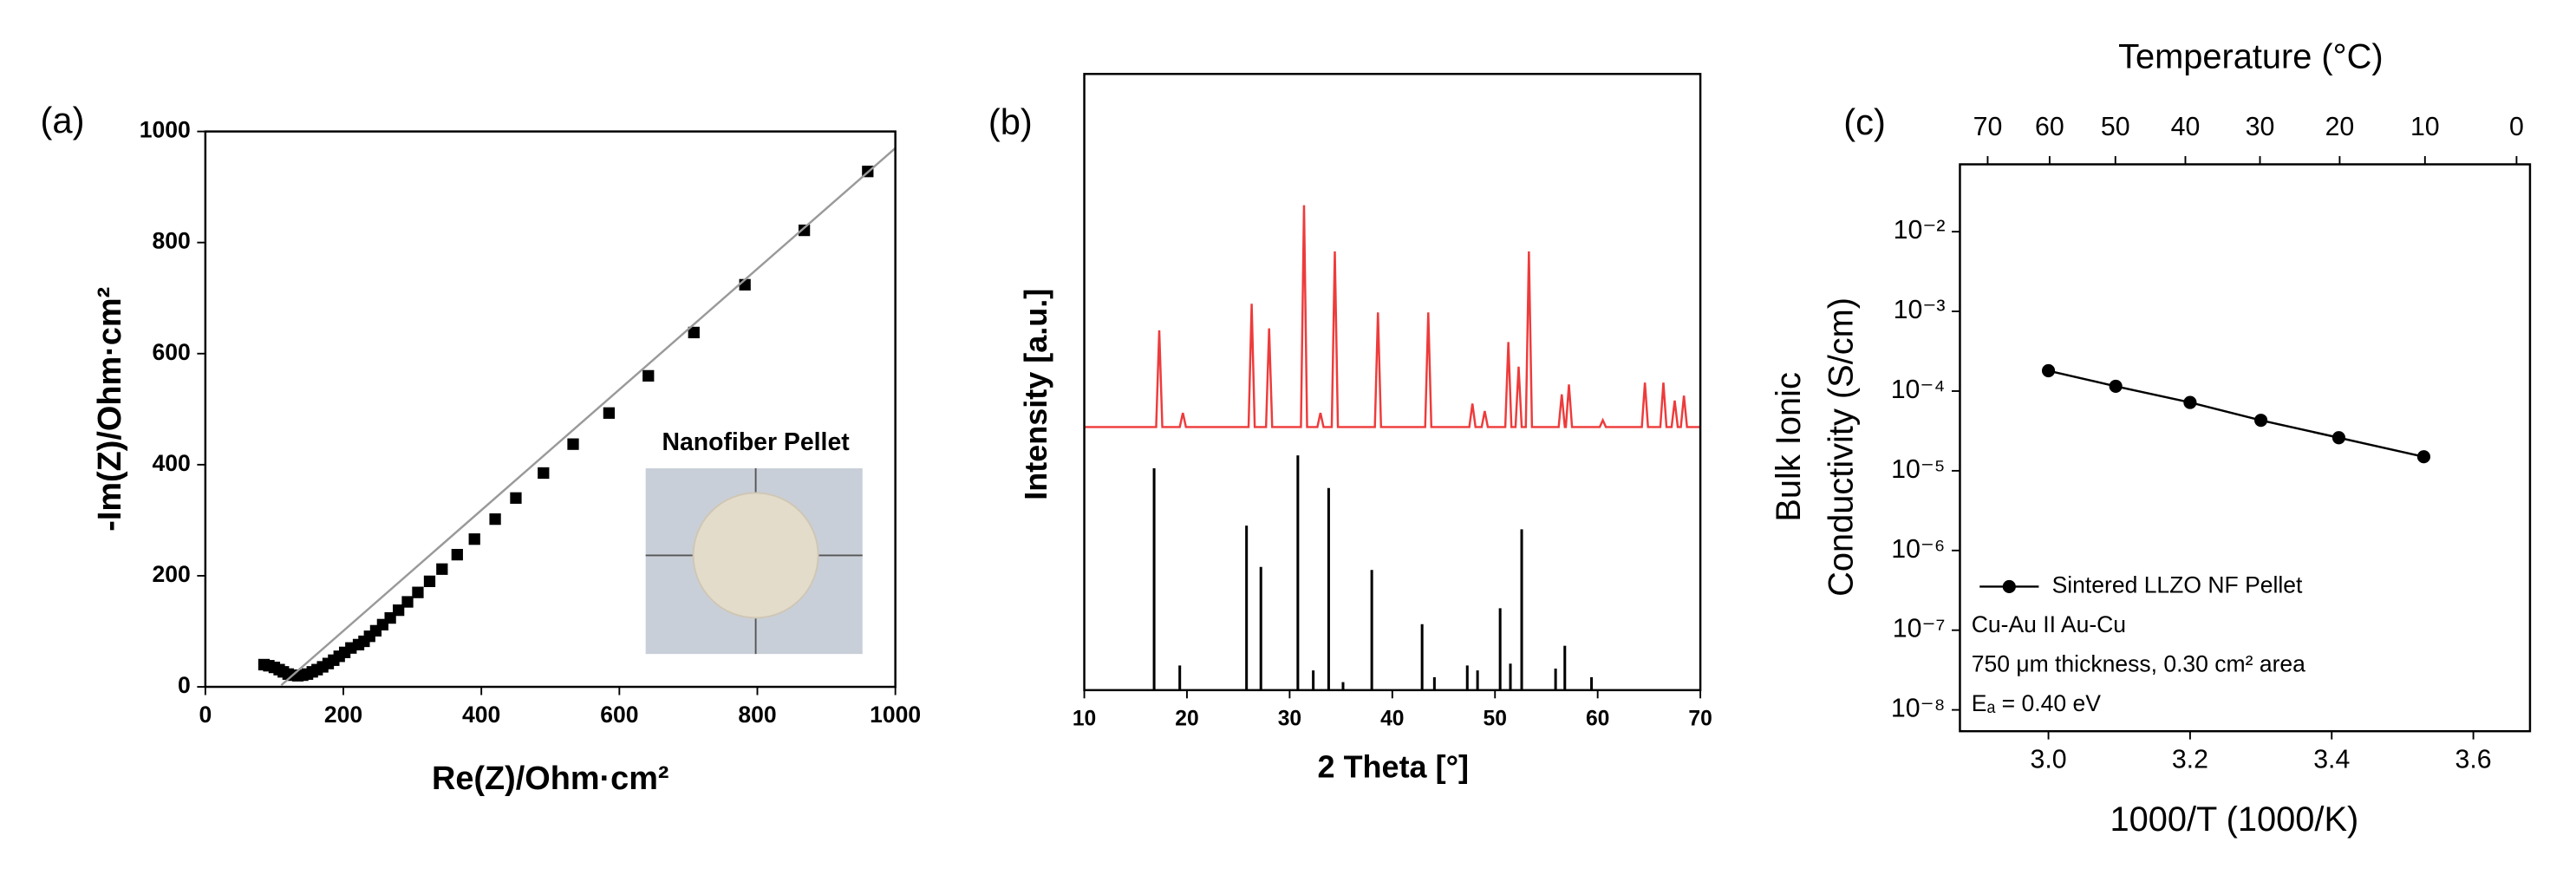 The width and height of the screenshot is (2576, 875). Describe the element at coordinates (1289, 719) in the screenshot. I see `x-tick-label: 30` at that location.